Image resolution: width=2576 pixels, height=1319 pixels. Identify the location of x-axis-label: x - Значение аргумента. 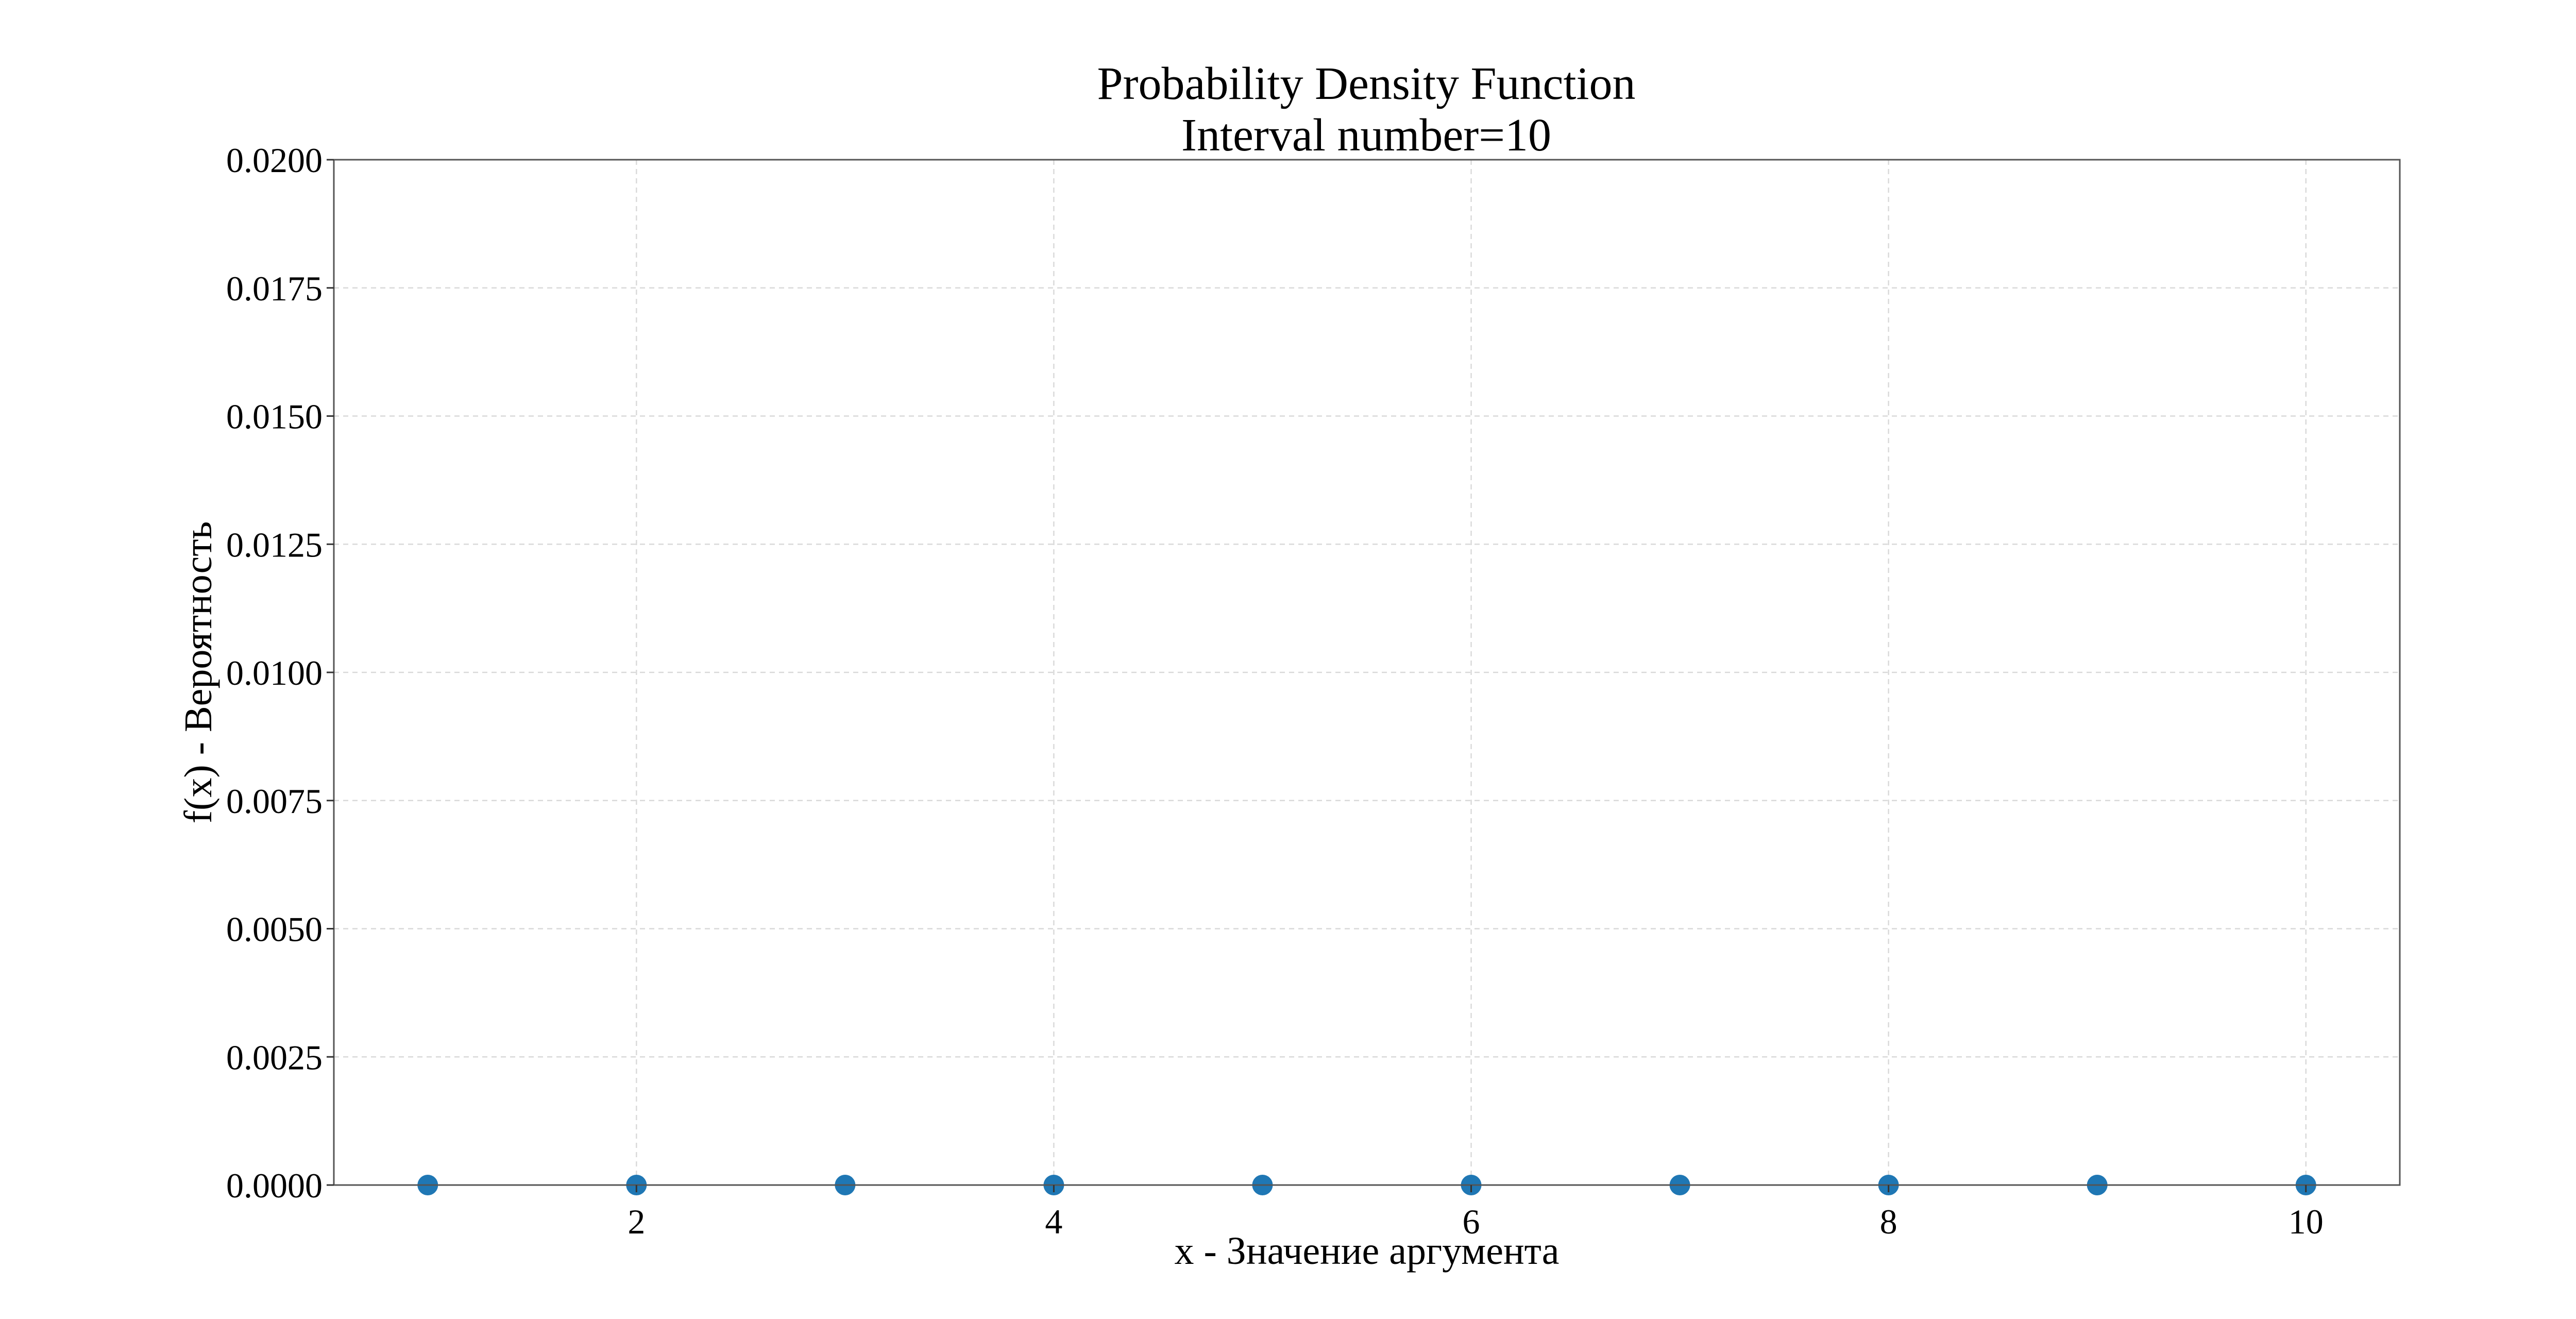
(1366, 1251).